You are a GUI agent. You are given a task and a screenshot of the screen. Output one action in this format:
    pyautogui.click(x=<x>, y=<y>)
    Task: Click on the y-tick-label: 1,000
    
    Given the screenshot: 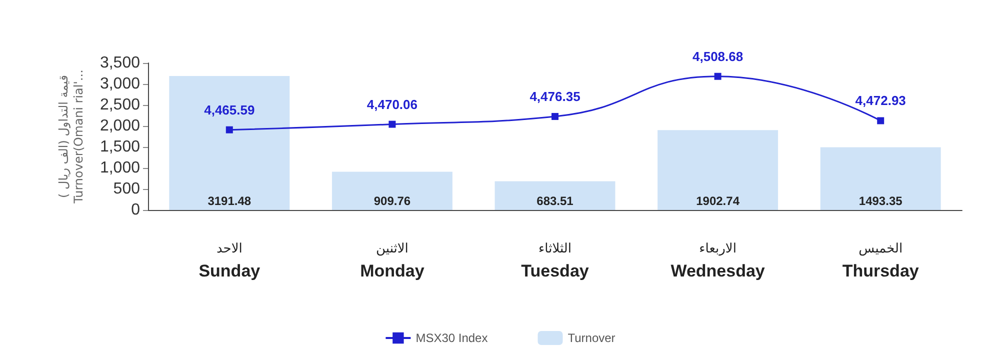 What is the action you would take?
    pyautogui.click(x=120, y=168)
    